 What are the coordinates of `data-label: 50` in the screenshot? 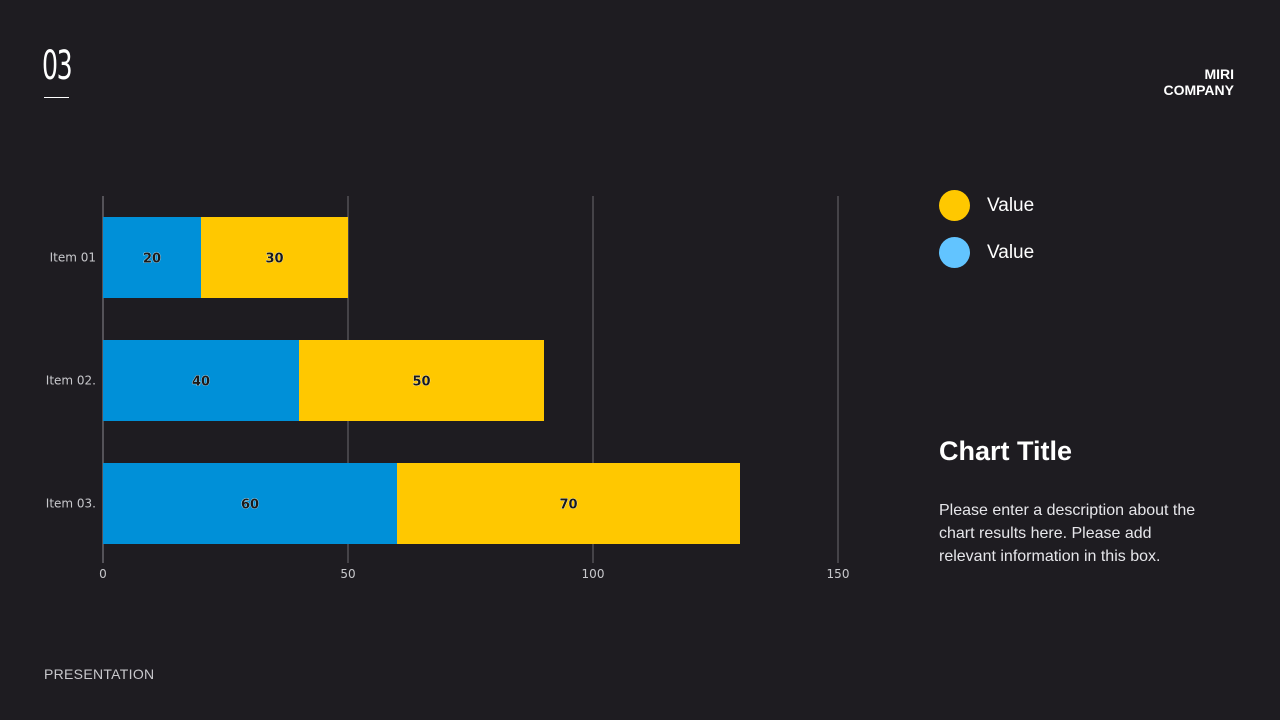 It's located at (421, 382).